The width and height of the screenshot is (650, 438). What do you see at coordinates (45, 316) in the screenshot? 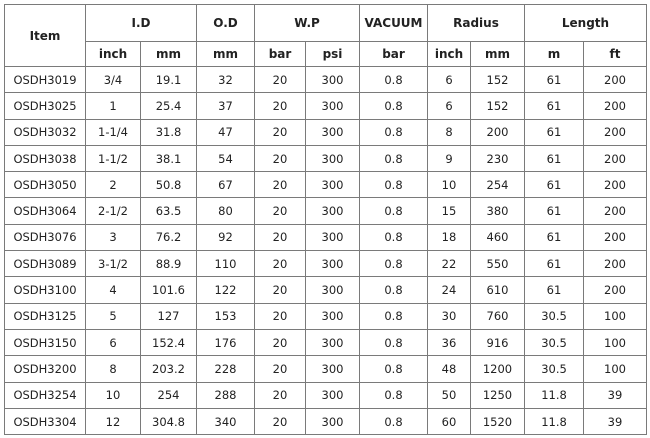
I see `item-code-cell: OSDH3125` at bounding box center [45, 316].